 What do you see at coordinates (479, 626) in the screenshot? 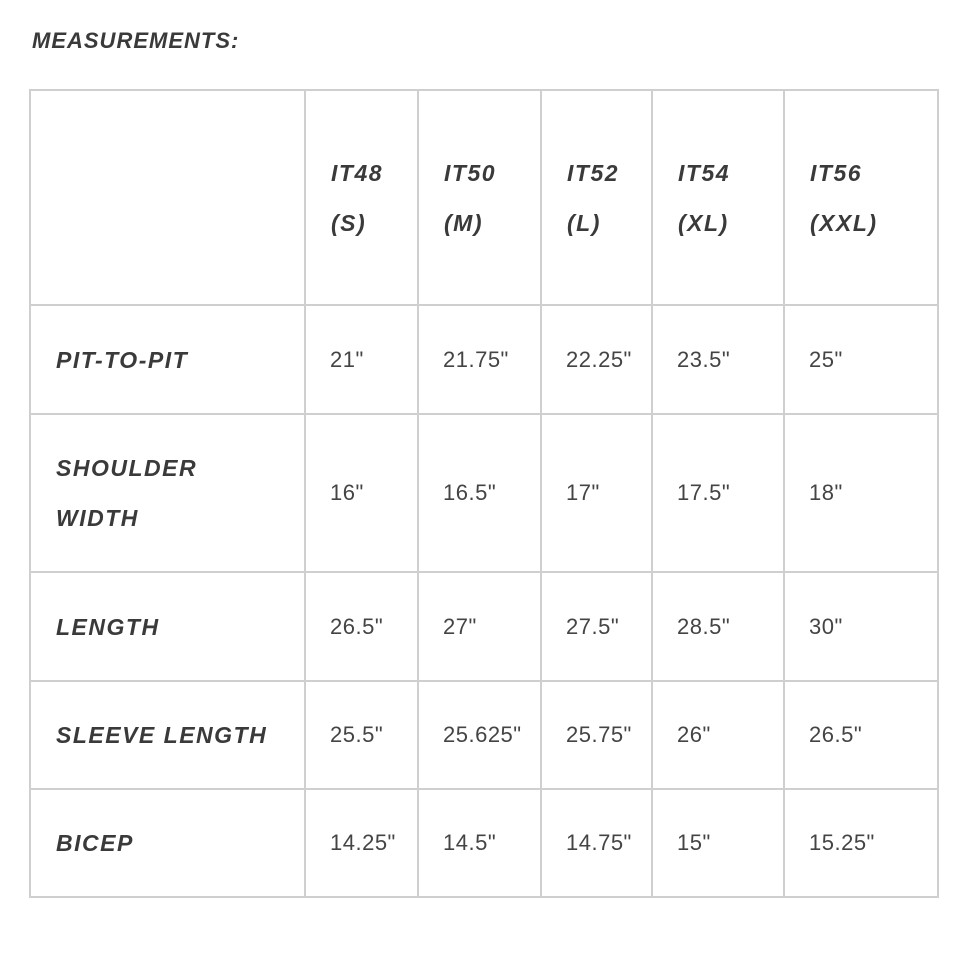
I see `measurement-cell: 27"` at bounding box center [479, 626].